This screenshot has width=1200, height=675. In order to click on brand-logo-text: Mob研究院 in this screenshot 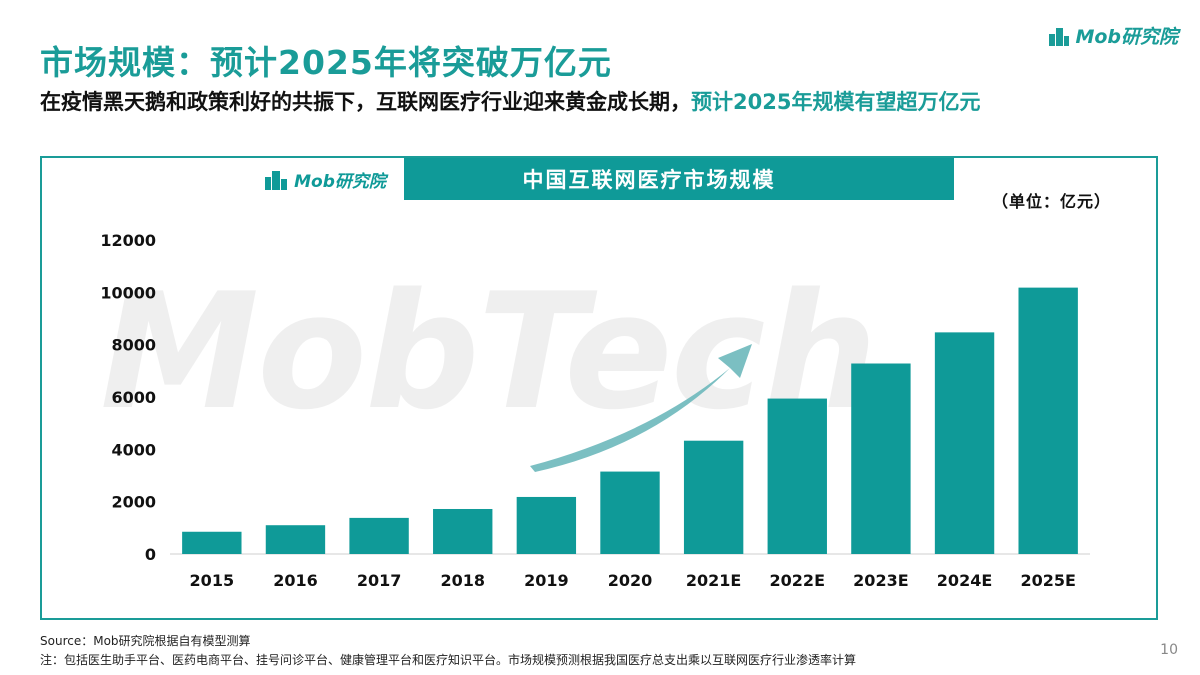, I will do `click(1126, 37)`.